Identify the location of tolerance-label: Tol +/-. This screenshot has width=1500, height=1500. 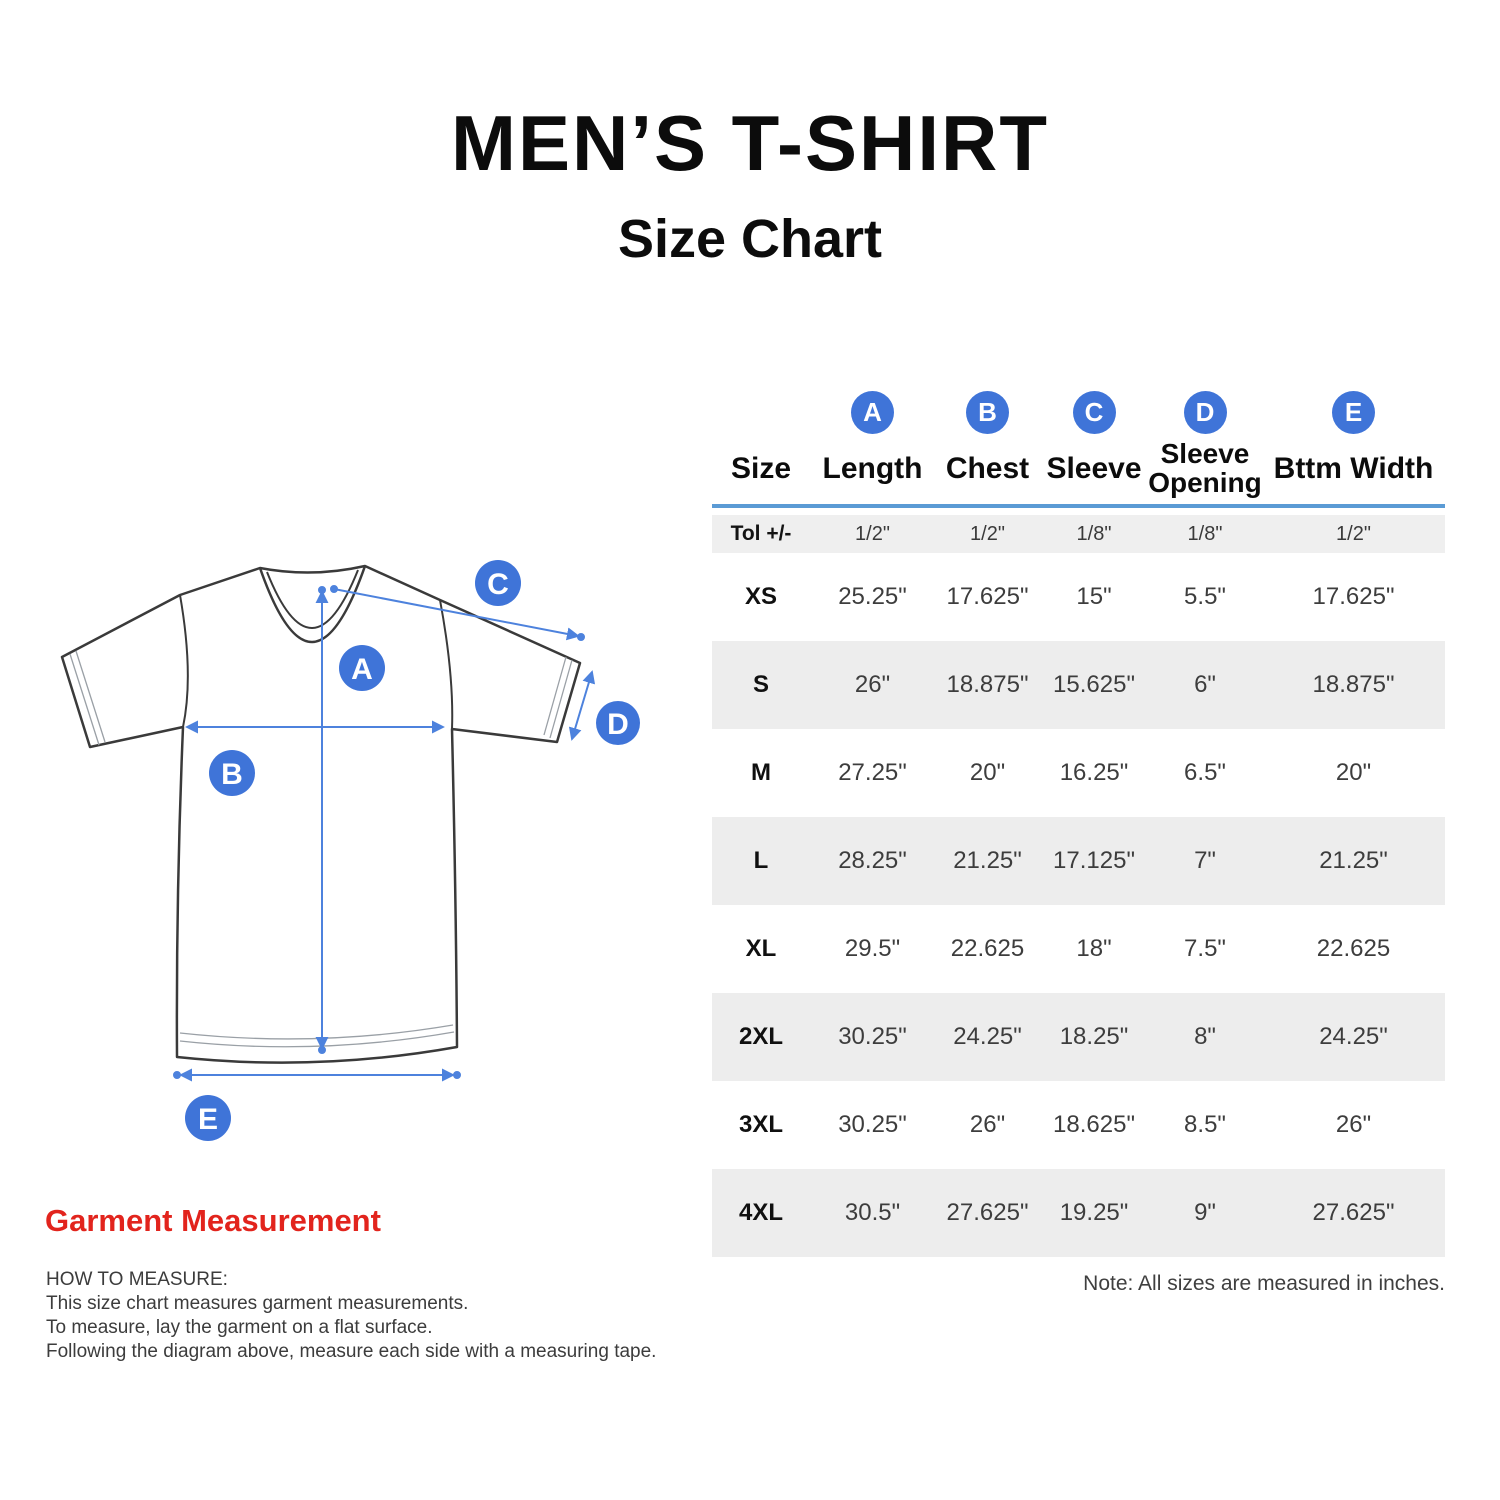
(761, 534).